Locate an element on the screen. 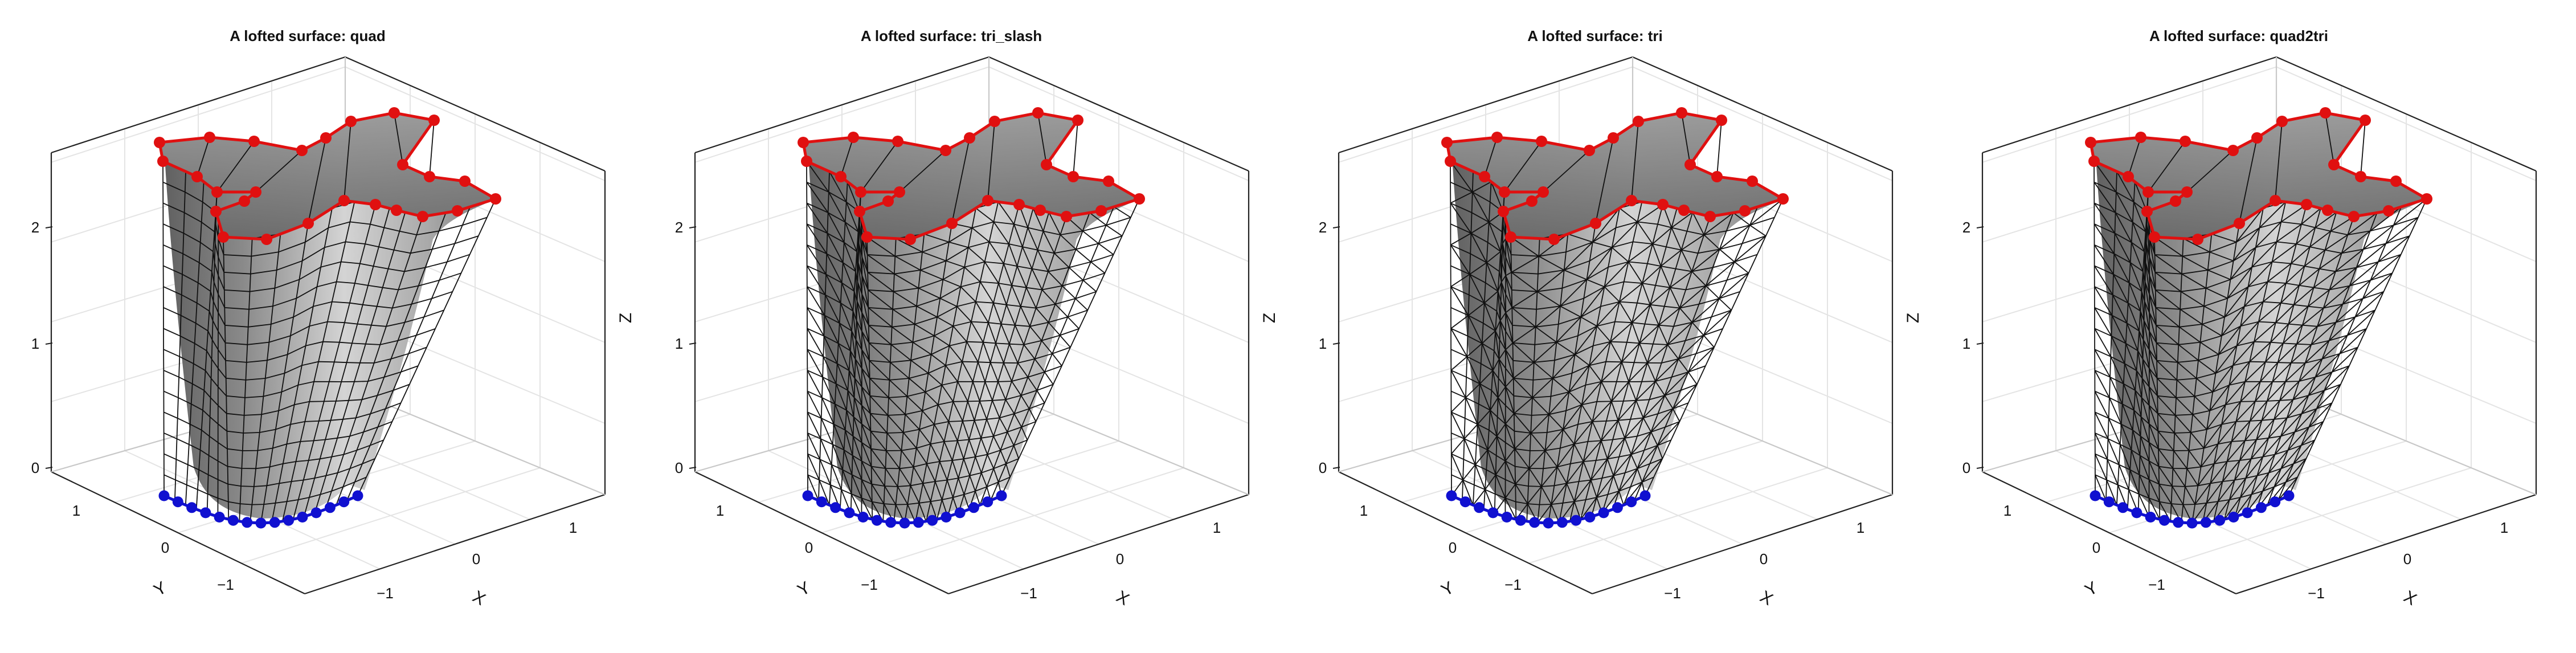 The image size is (2576, 653). x-tick-label: 1 is located at coordinates (1860, 527).